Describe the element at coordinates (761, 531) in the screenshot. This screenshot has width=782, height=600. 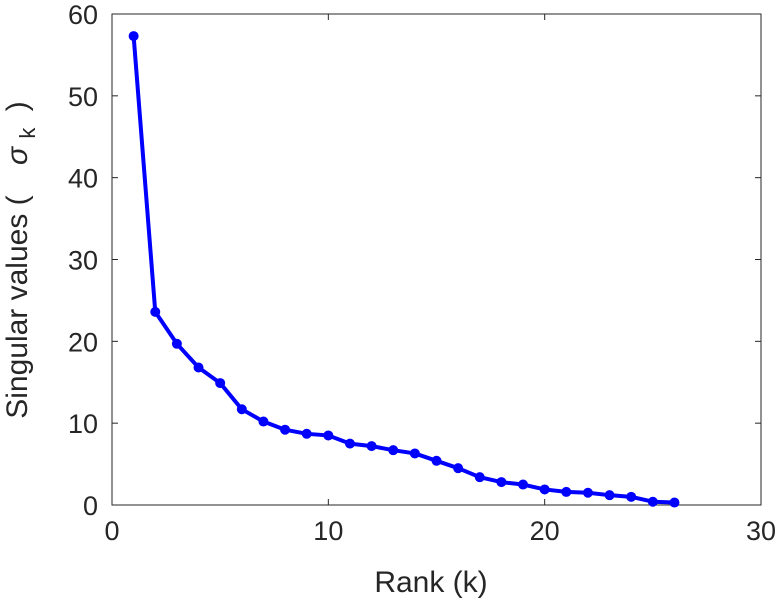
I see `x-tick-label: 30` at that location.